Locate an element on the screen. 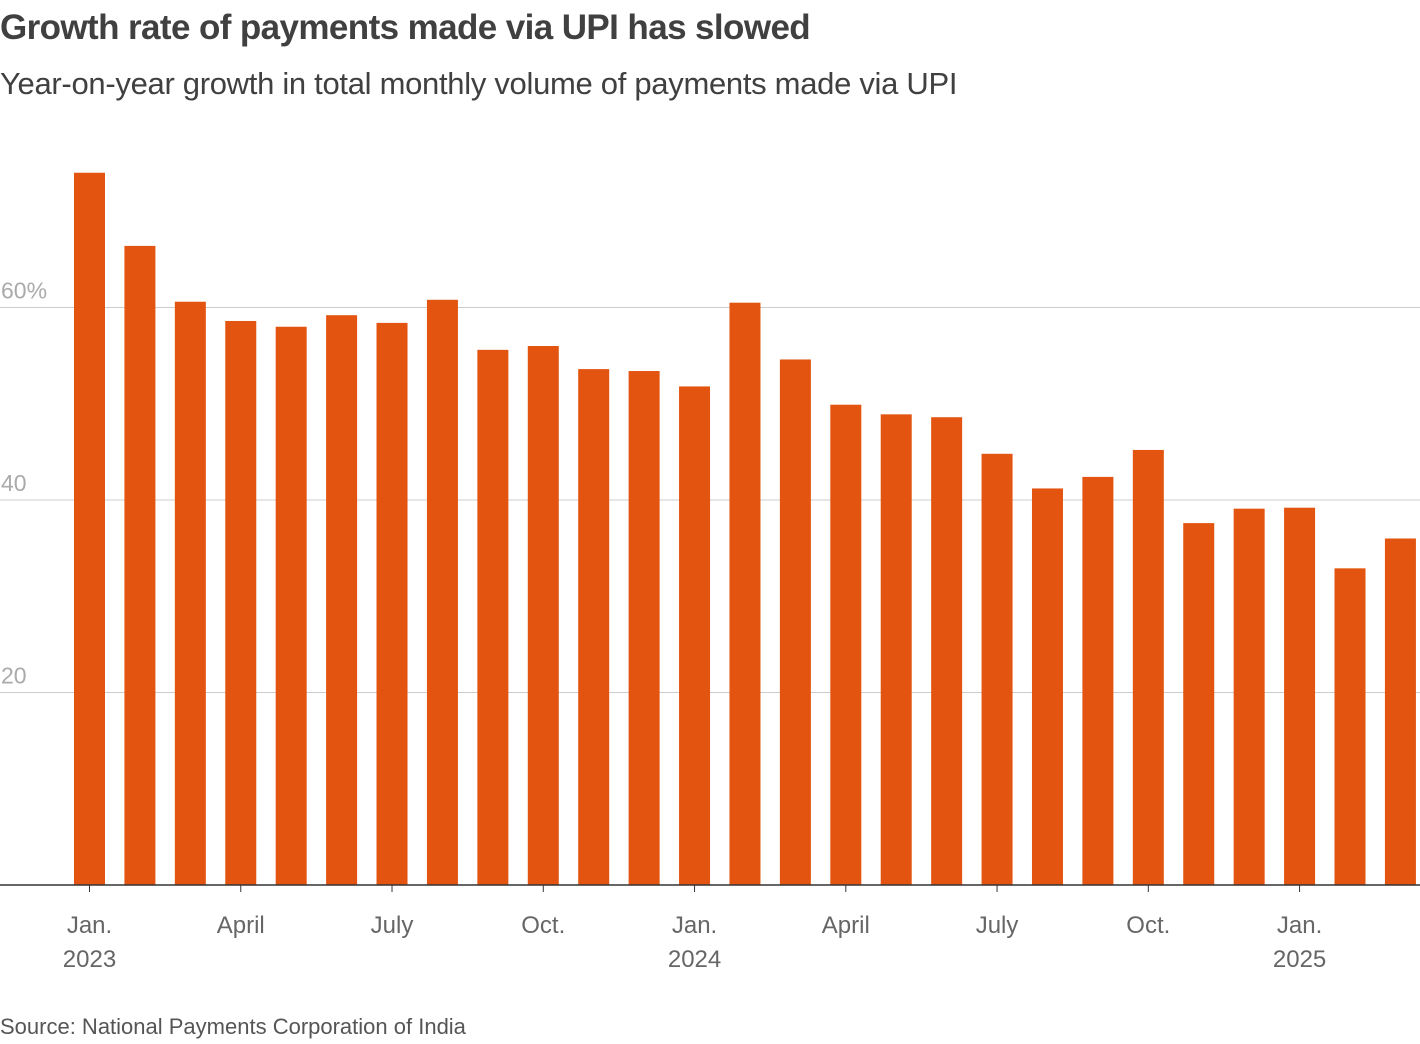 The width and height of the screenshot is (1420, 1044). x-tick-label-3: April is located at coordinates (241, 925).